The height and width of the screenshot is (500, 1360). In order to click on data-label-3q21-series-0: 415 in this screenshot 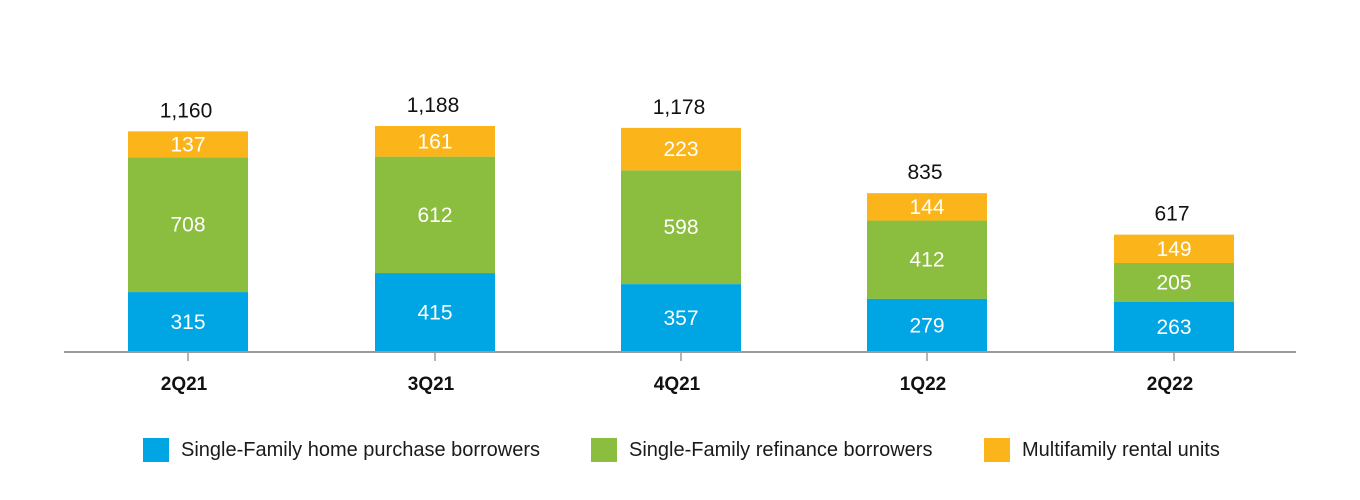, I will do `click(434, 313)`.